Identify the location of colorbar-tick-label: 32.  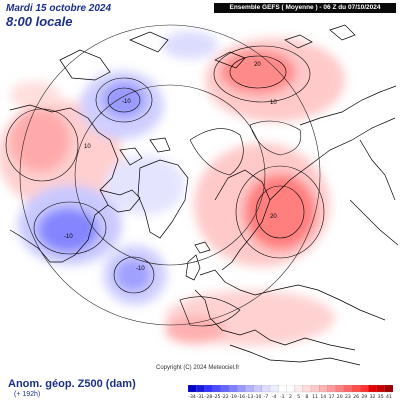
(373, 396).